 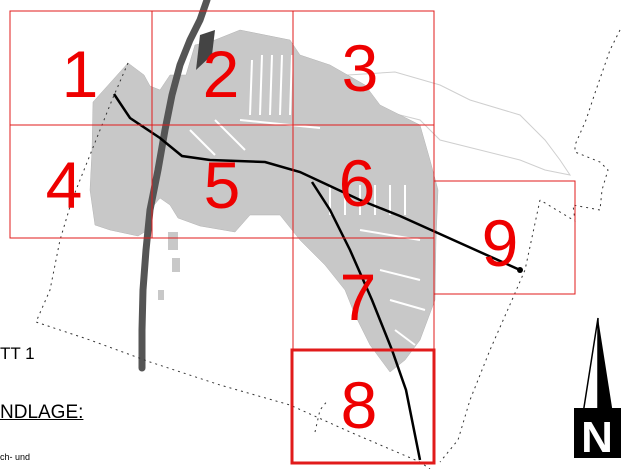 I want to click on north-arrow-letter: N, so click(x=597, y=437).